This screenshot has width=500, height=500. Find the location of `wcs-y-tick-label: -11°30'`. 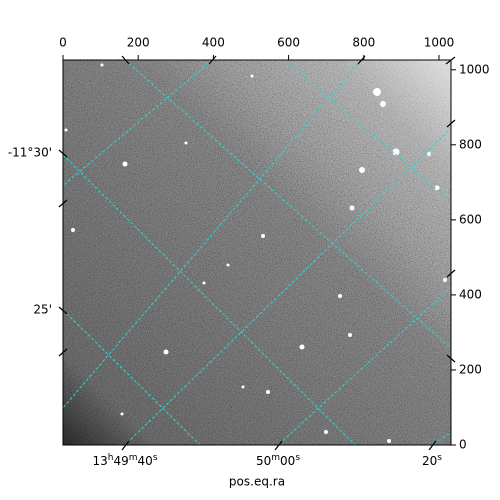

wcs-y-tick-label: -11°30' is located at coordinates (30, 153).